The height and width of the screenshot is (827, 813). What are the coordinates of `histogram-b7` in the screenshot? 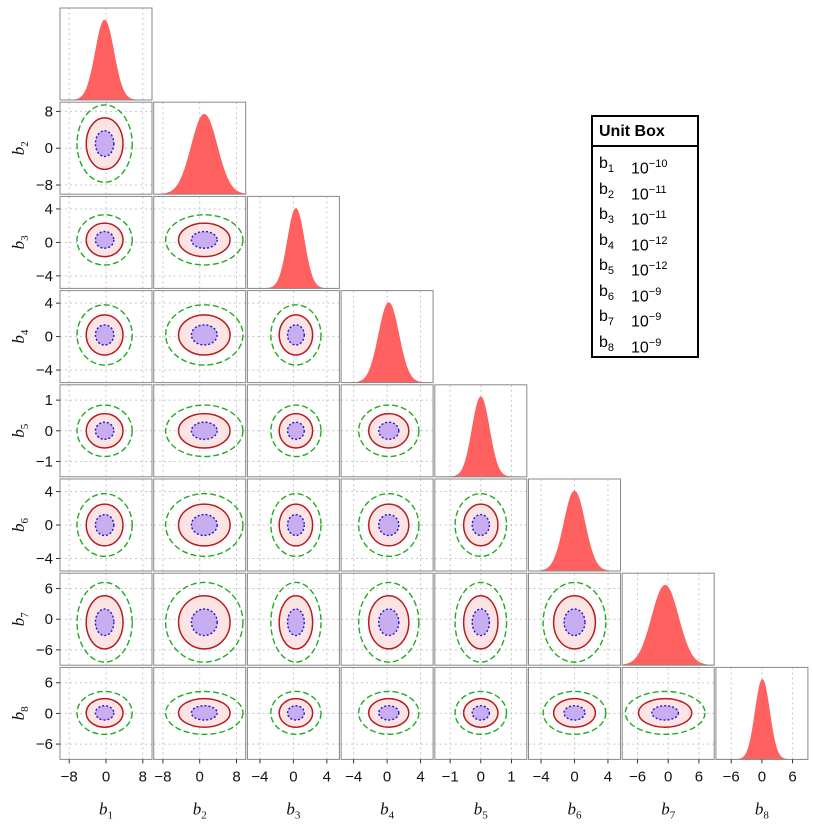 It's located at (668, 625).